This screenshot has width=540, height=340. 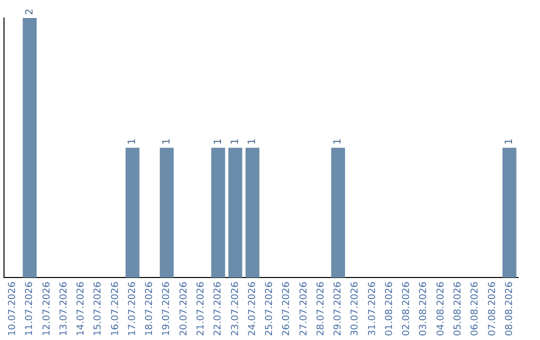 I want to click on x-tick-label: 22.07.2026, so click(x=218, y=309).